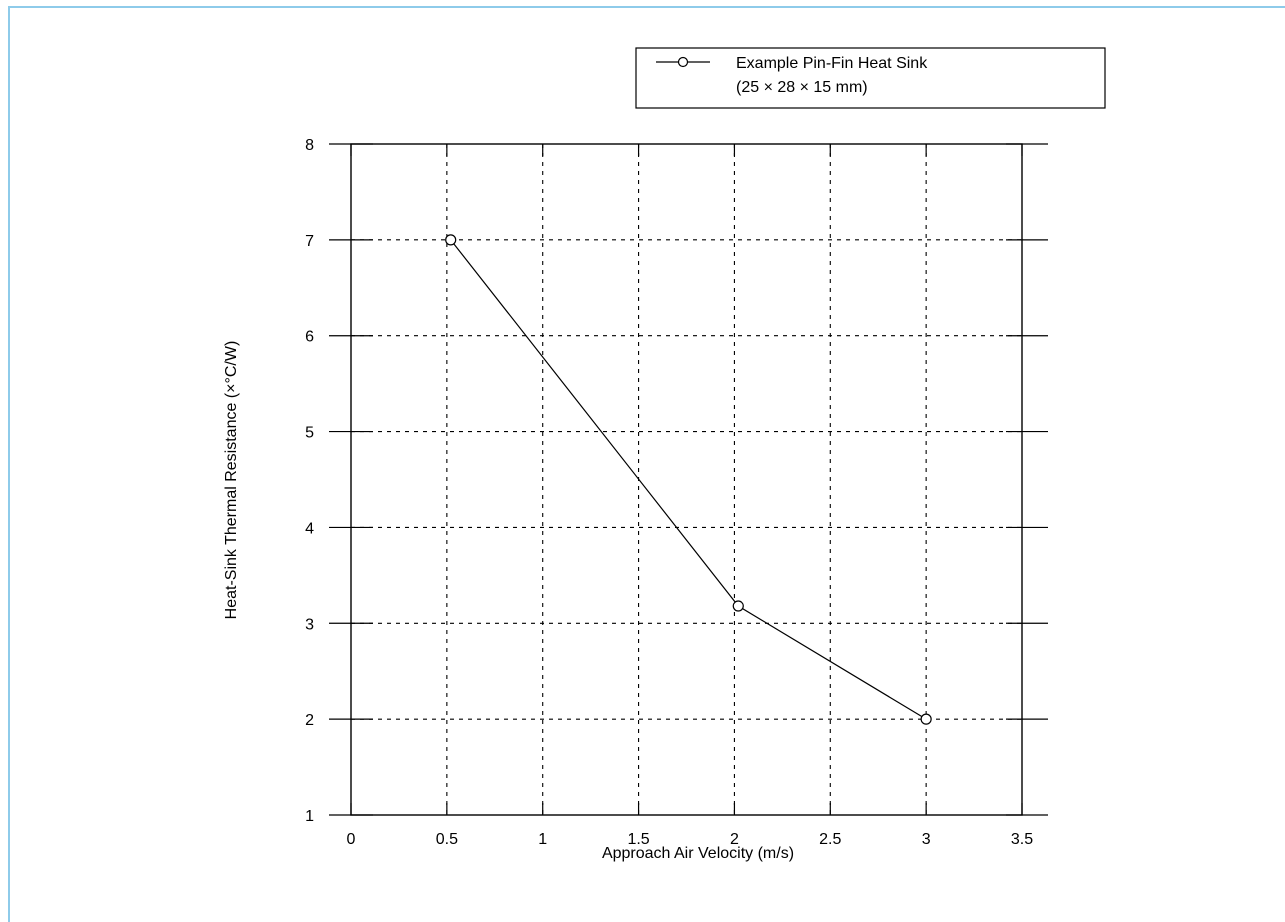 The image size is (1285, 922). What do you see at coordinates (734, 839) in the screenshot?
I see `x-tick-label: 2` at bounding box center [734, 839].